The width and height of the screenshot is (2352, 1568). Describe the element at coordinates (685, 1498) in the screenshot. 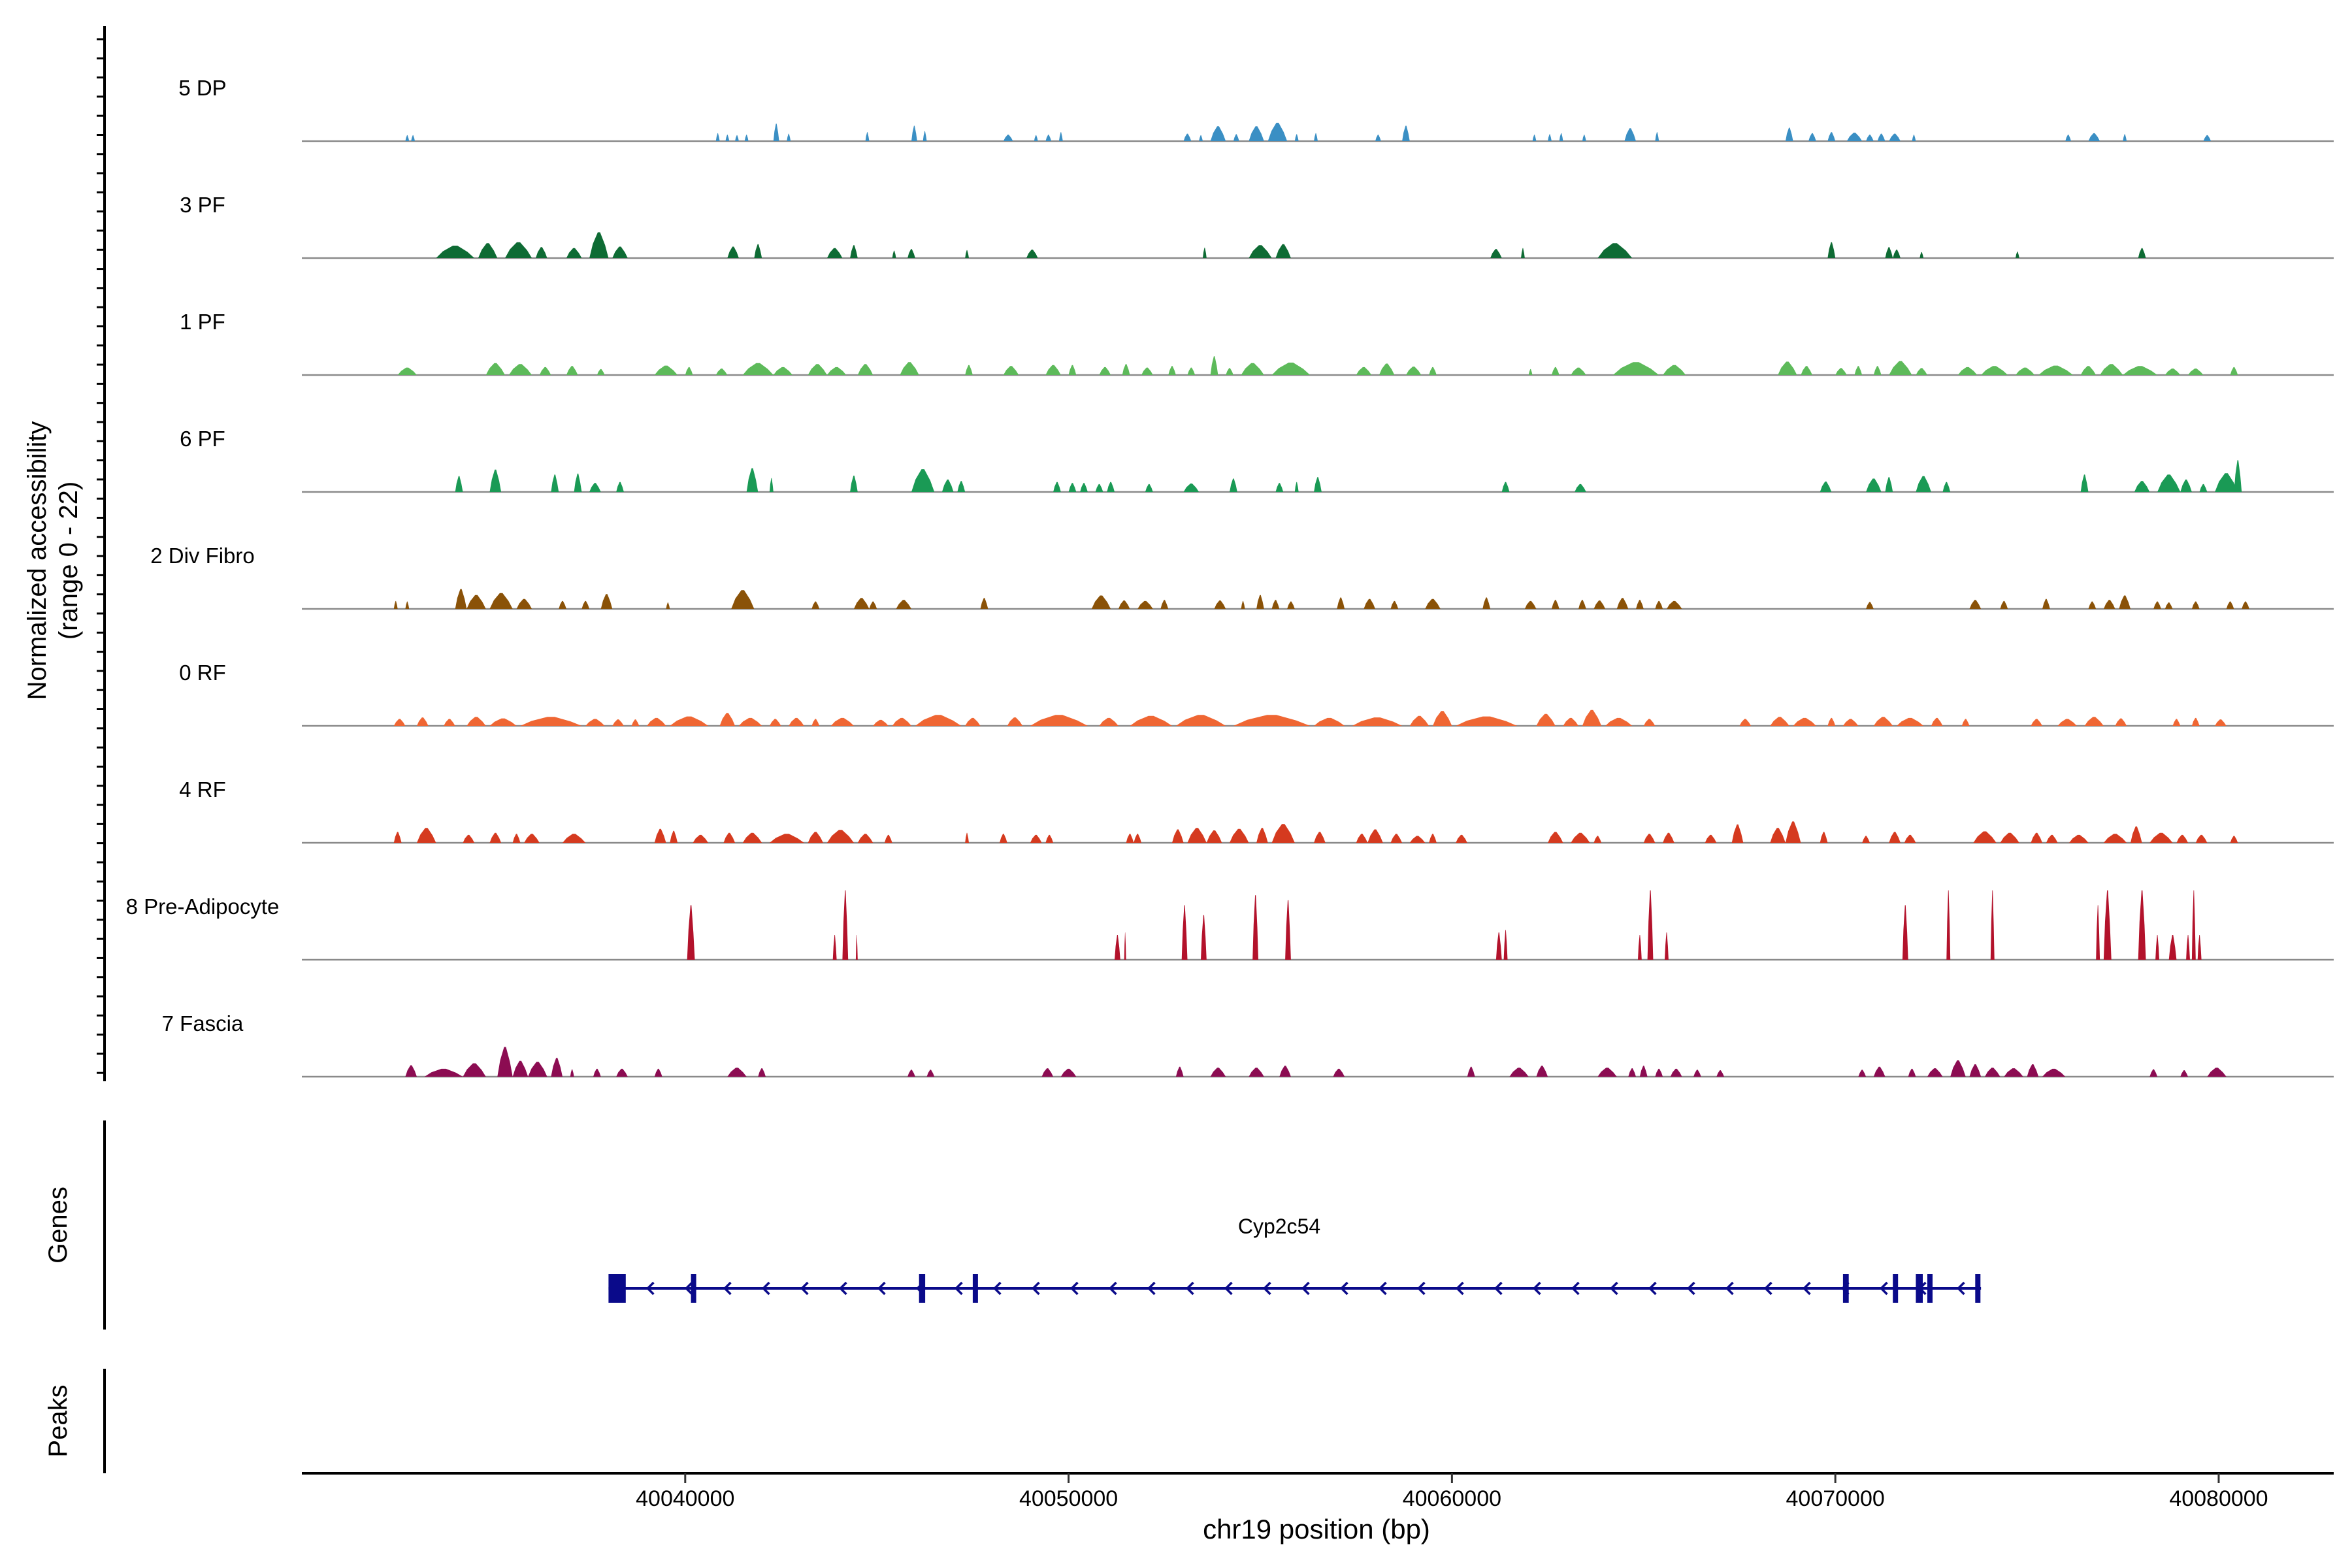

I see `x-tick-label: 40040000` at that location.